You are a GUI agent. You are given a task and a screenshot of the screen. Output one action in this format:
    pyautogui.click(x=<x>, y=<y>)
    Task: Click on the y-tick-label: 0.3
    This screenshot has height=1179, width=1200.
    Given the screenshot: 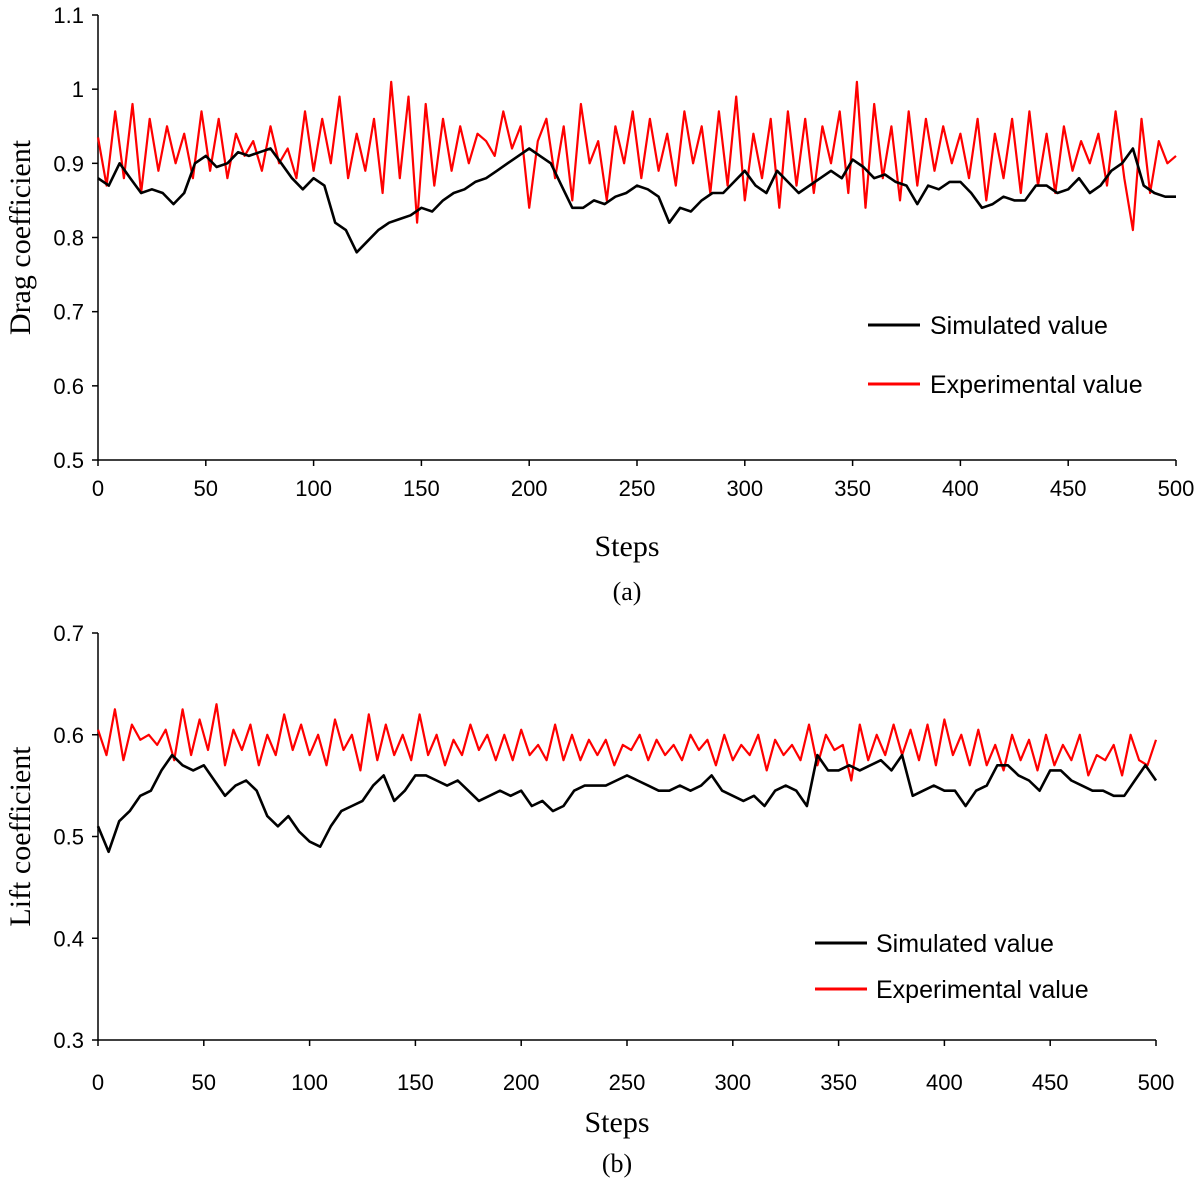 What is the action you would take?
    pyautogui.click(x=68, y=1040)
    